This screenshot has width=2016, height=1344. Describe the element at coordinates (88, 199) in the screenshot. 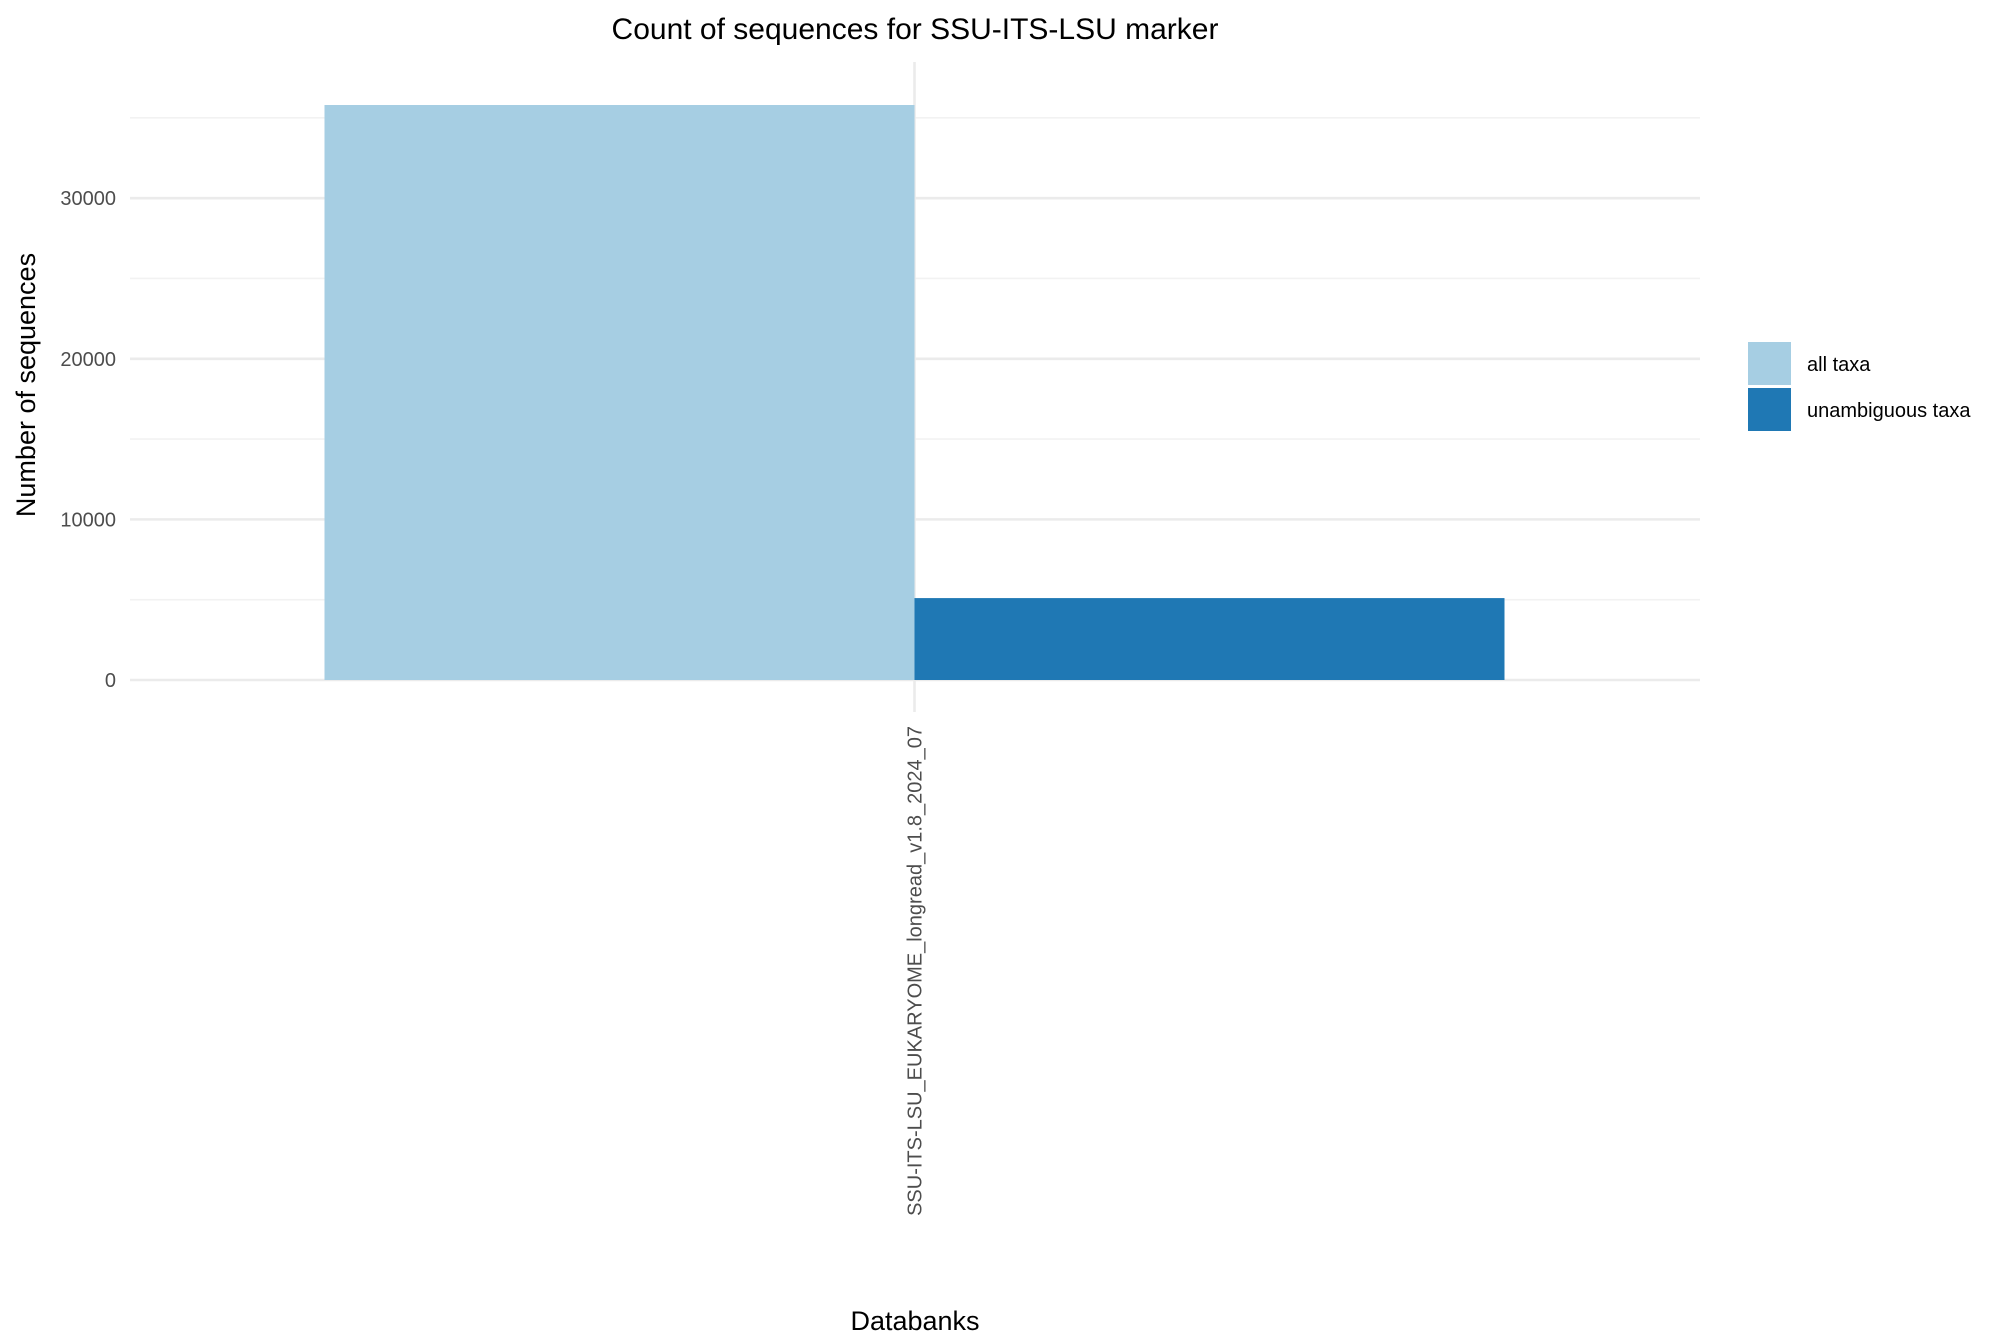

I see `y-tick-label: 30000` at that location.